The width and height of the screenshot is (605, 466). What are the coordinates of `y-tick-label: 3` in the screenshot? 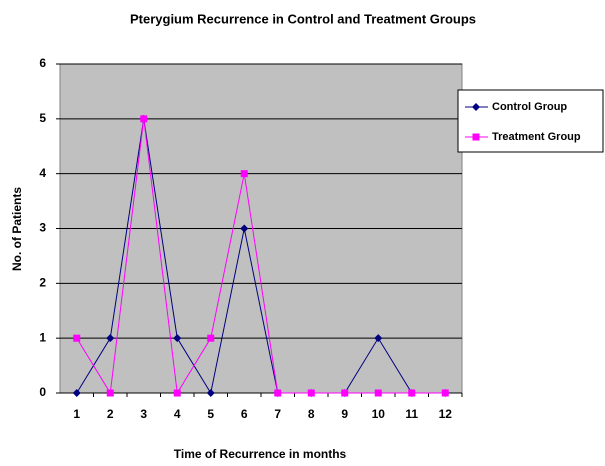 It's located at (42, 228).